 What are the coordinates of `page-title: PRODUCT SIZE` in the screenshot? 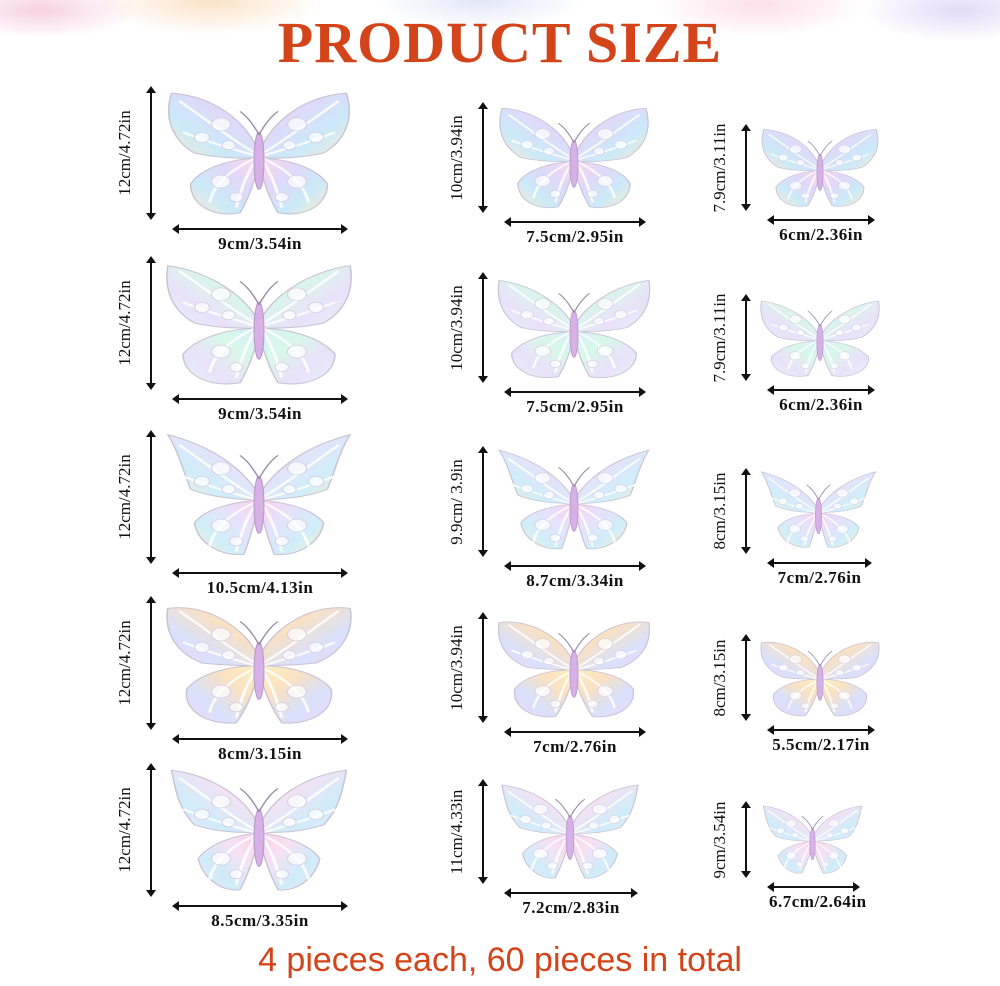 It's located at (500, 42).